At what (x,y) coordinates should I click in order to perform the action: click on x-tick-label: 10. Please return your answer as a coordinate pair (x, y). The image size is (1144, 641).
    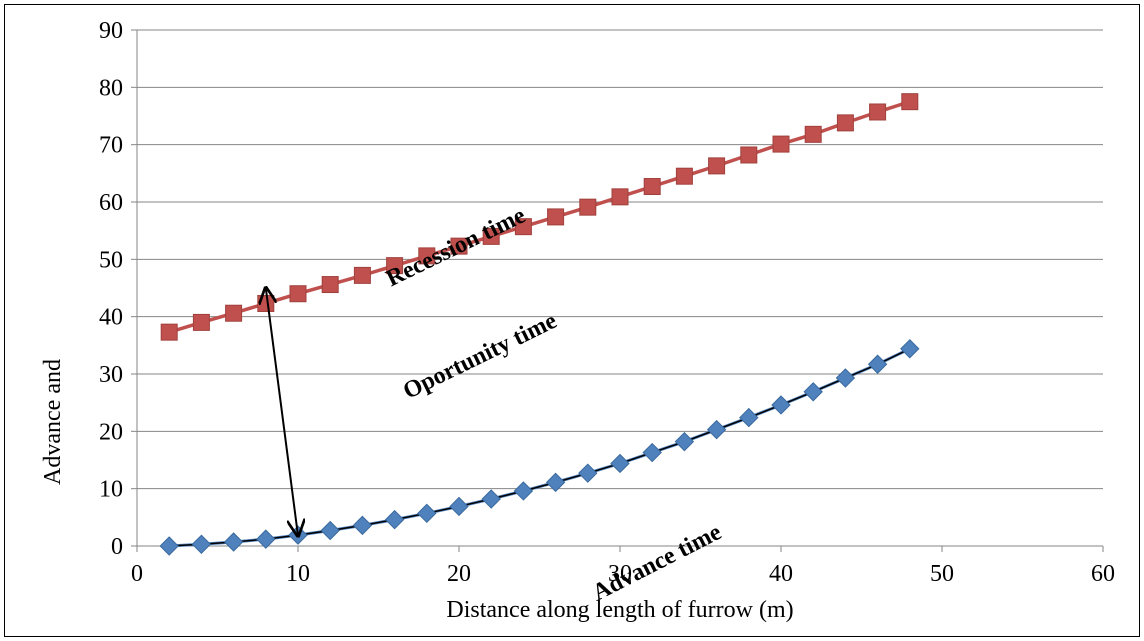
    Looking at the image, I should click on (298, 574).